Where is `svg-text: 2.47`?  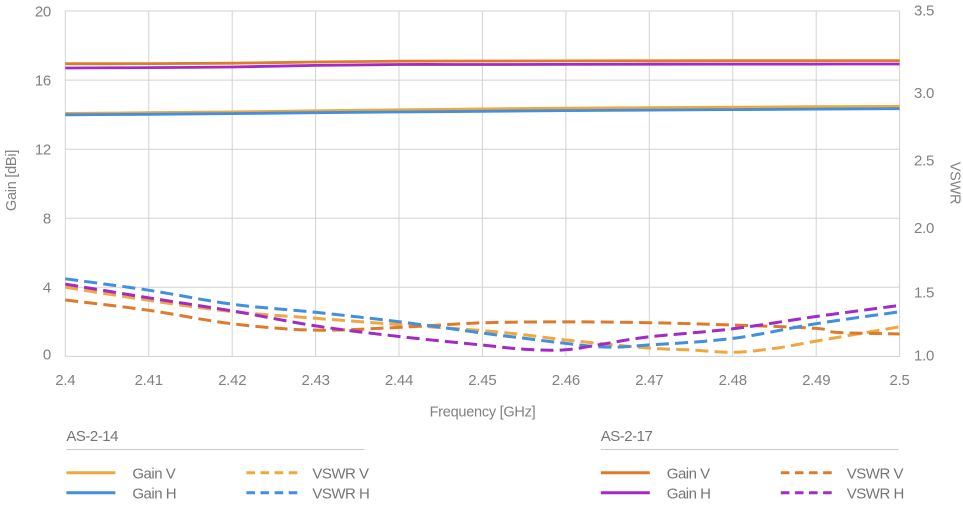
svg-text: 2.47 is located at coordinates (649, 380).